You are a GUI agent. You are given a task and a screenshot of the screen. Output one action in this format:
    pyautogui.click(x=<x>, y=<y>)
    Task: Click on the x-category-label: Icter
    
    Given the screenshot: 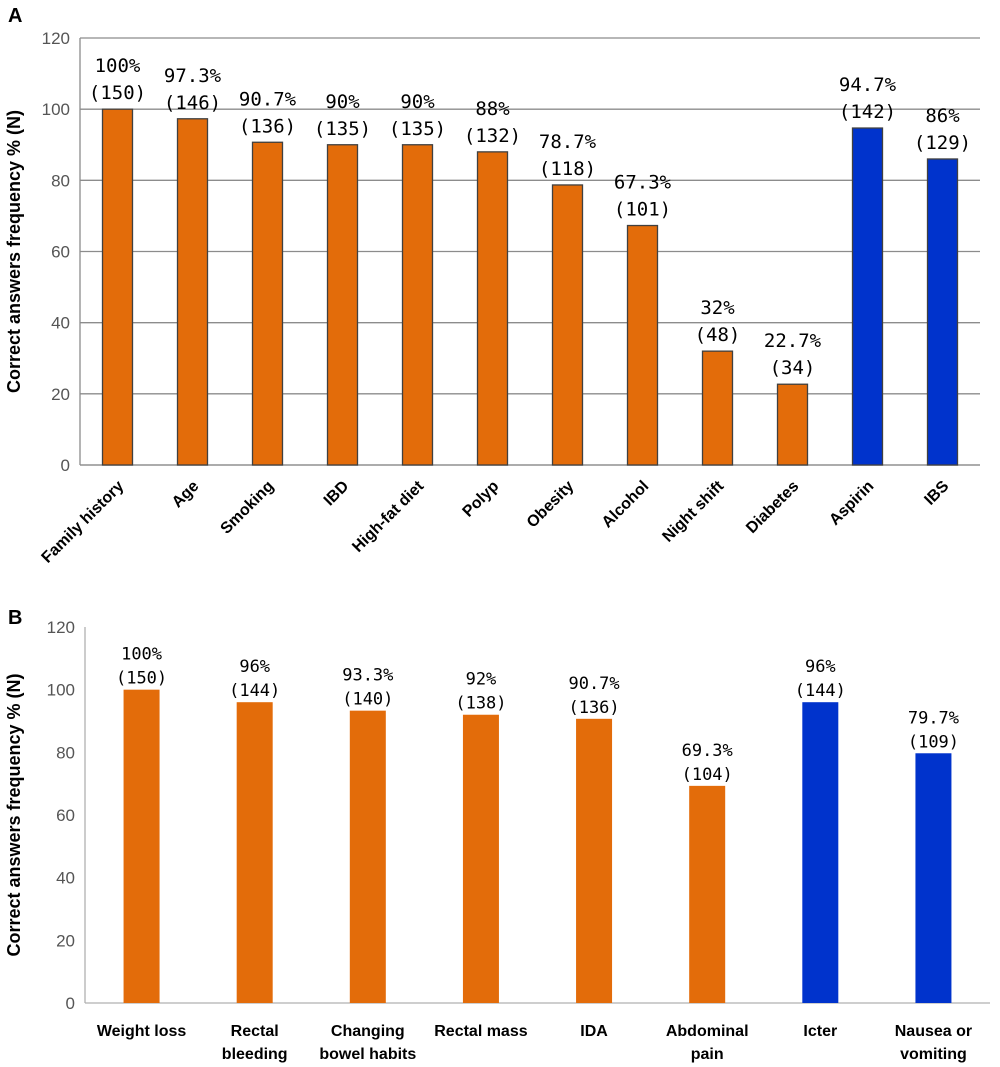 What is the action you would take?
    pyautogui.click(x=820, y=1031)
    